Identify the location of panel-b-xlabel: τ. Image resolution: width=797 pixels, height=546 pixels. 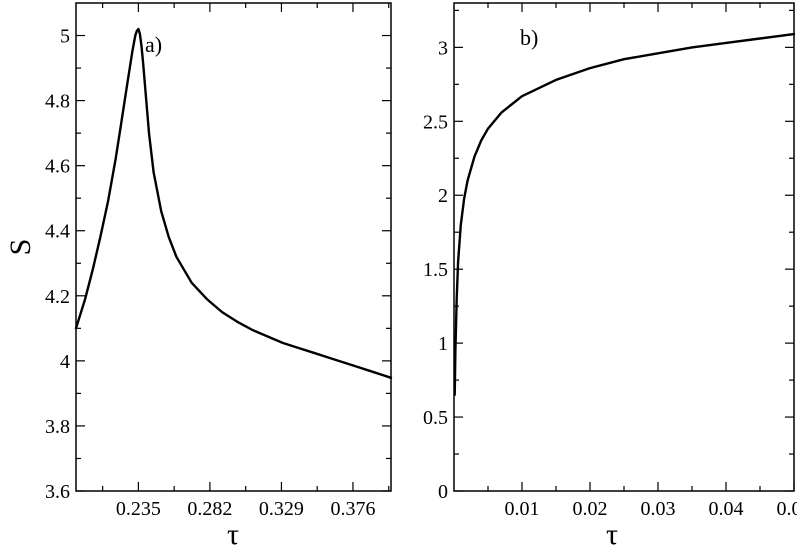
(612, 532).